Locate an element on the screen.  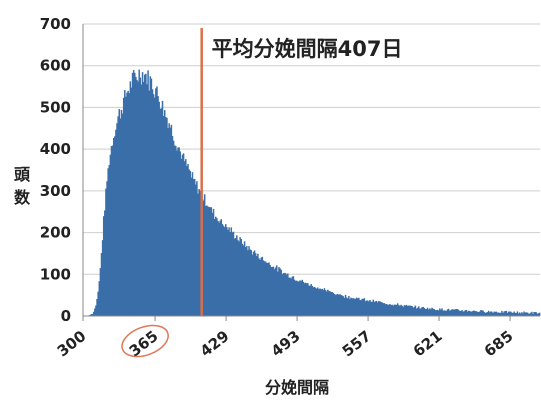
y-axis-label-char-2: 数 is located at coordinates (22, 197).